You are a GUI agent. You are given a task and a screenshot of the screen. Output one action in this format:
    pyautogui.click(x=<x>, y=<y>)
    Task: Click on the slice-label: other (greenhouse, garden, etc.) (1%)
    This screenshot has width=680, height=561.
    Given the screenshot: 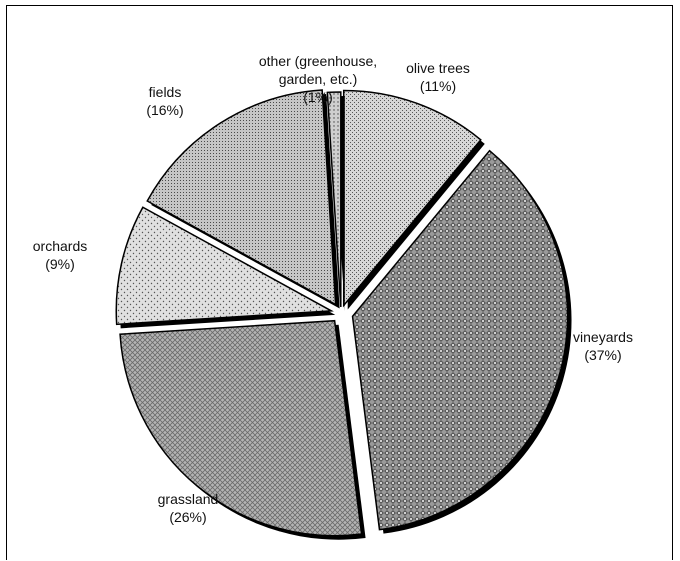 What is the action you would take?
    pyautogui.click(x=318, y=79)
    